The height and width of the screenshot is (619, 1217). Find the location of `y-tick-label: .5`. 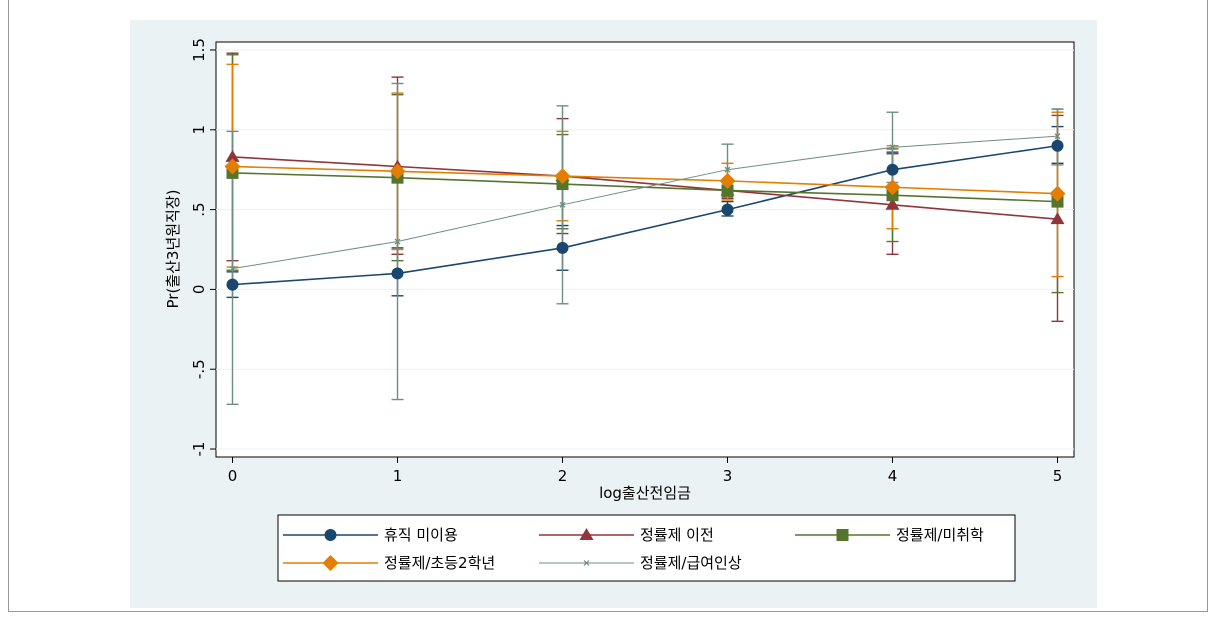

y-tick-label: .5 is located at coordinates (199, 209).